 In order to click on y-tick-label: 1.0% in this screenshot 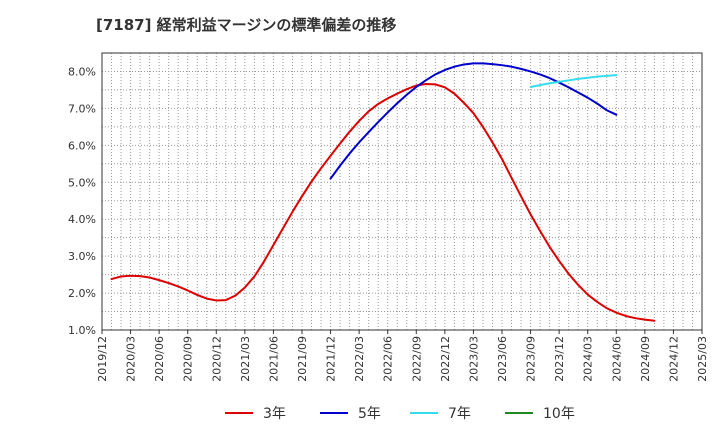, I will do `click(82, 330)`.